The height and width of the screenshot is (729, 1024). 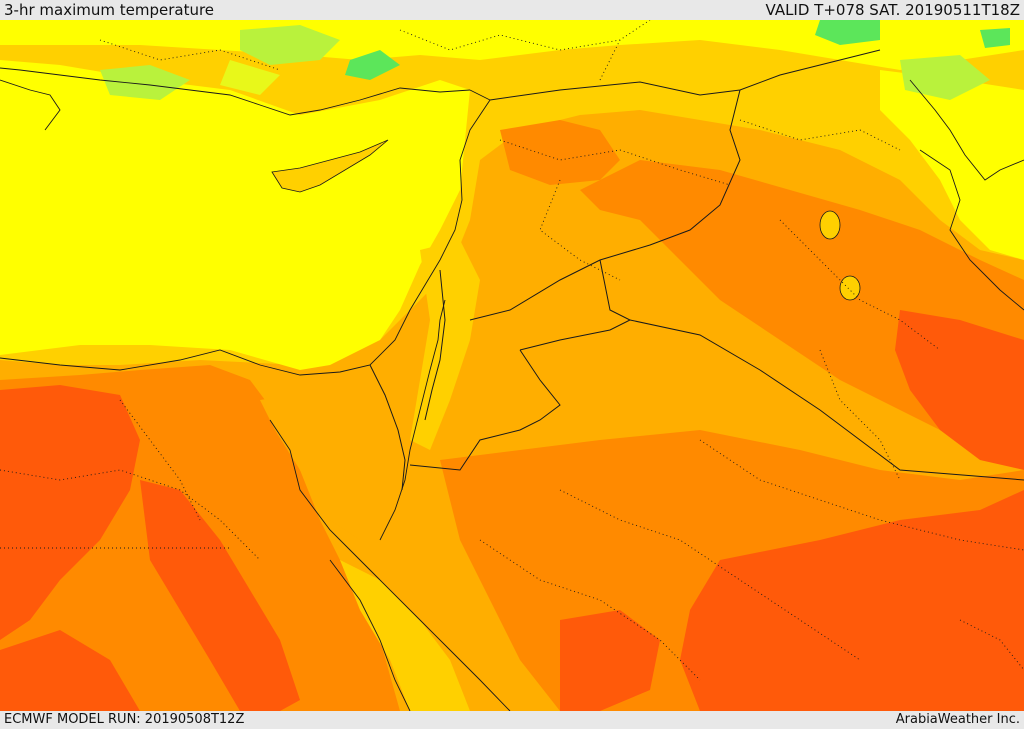 What do you see at coordinates (892, 10) in the screenshot?
I see `valid-time: VALID T+078 SAT. 20190511T18Z` at bounding box center [892, 10].